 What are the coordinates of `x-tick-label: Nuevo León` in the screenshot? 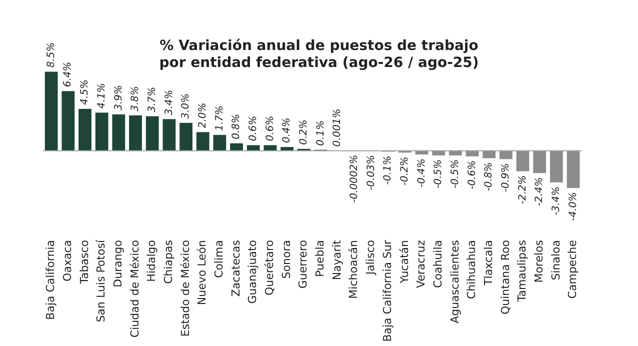 It's located at (202, 273).